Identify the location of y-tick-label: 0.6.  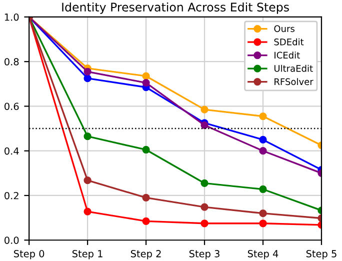
(11, 106).